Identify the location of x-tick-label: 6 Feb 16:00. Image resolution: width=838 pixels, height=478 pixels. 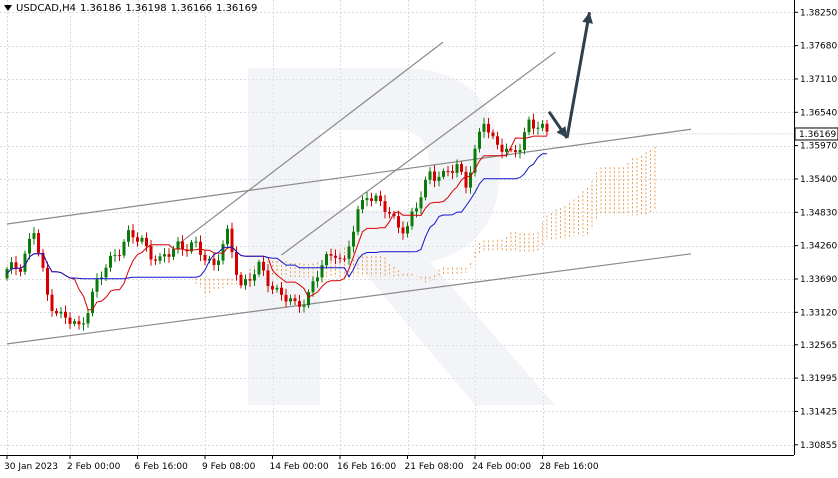
(162, 467).